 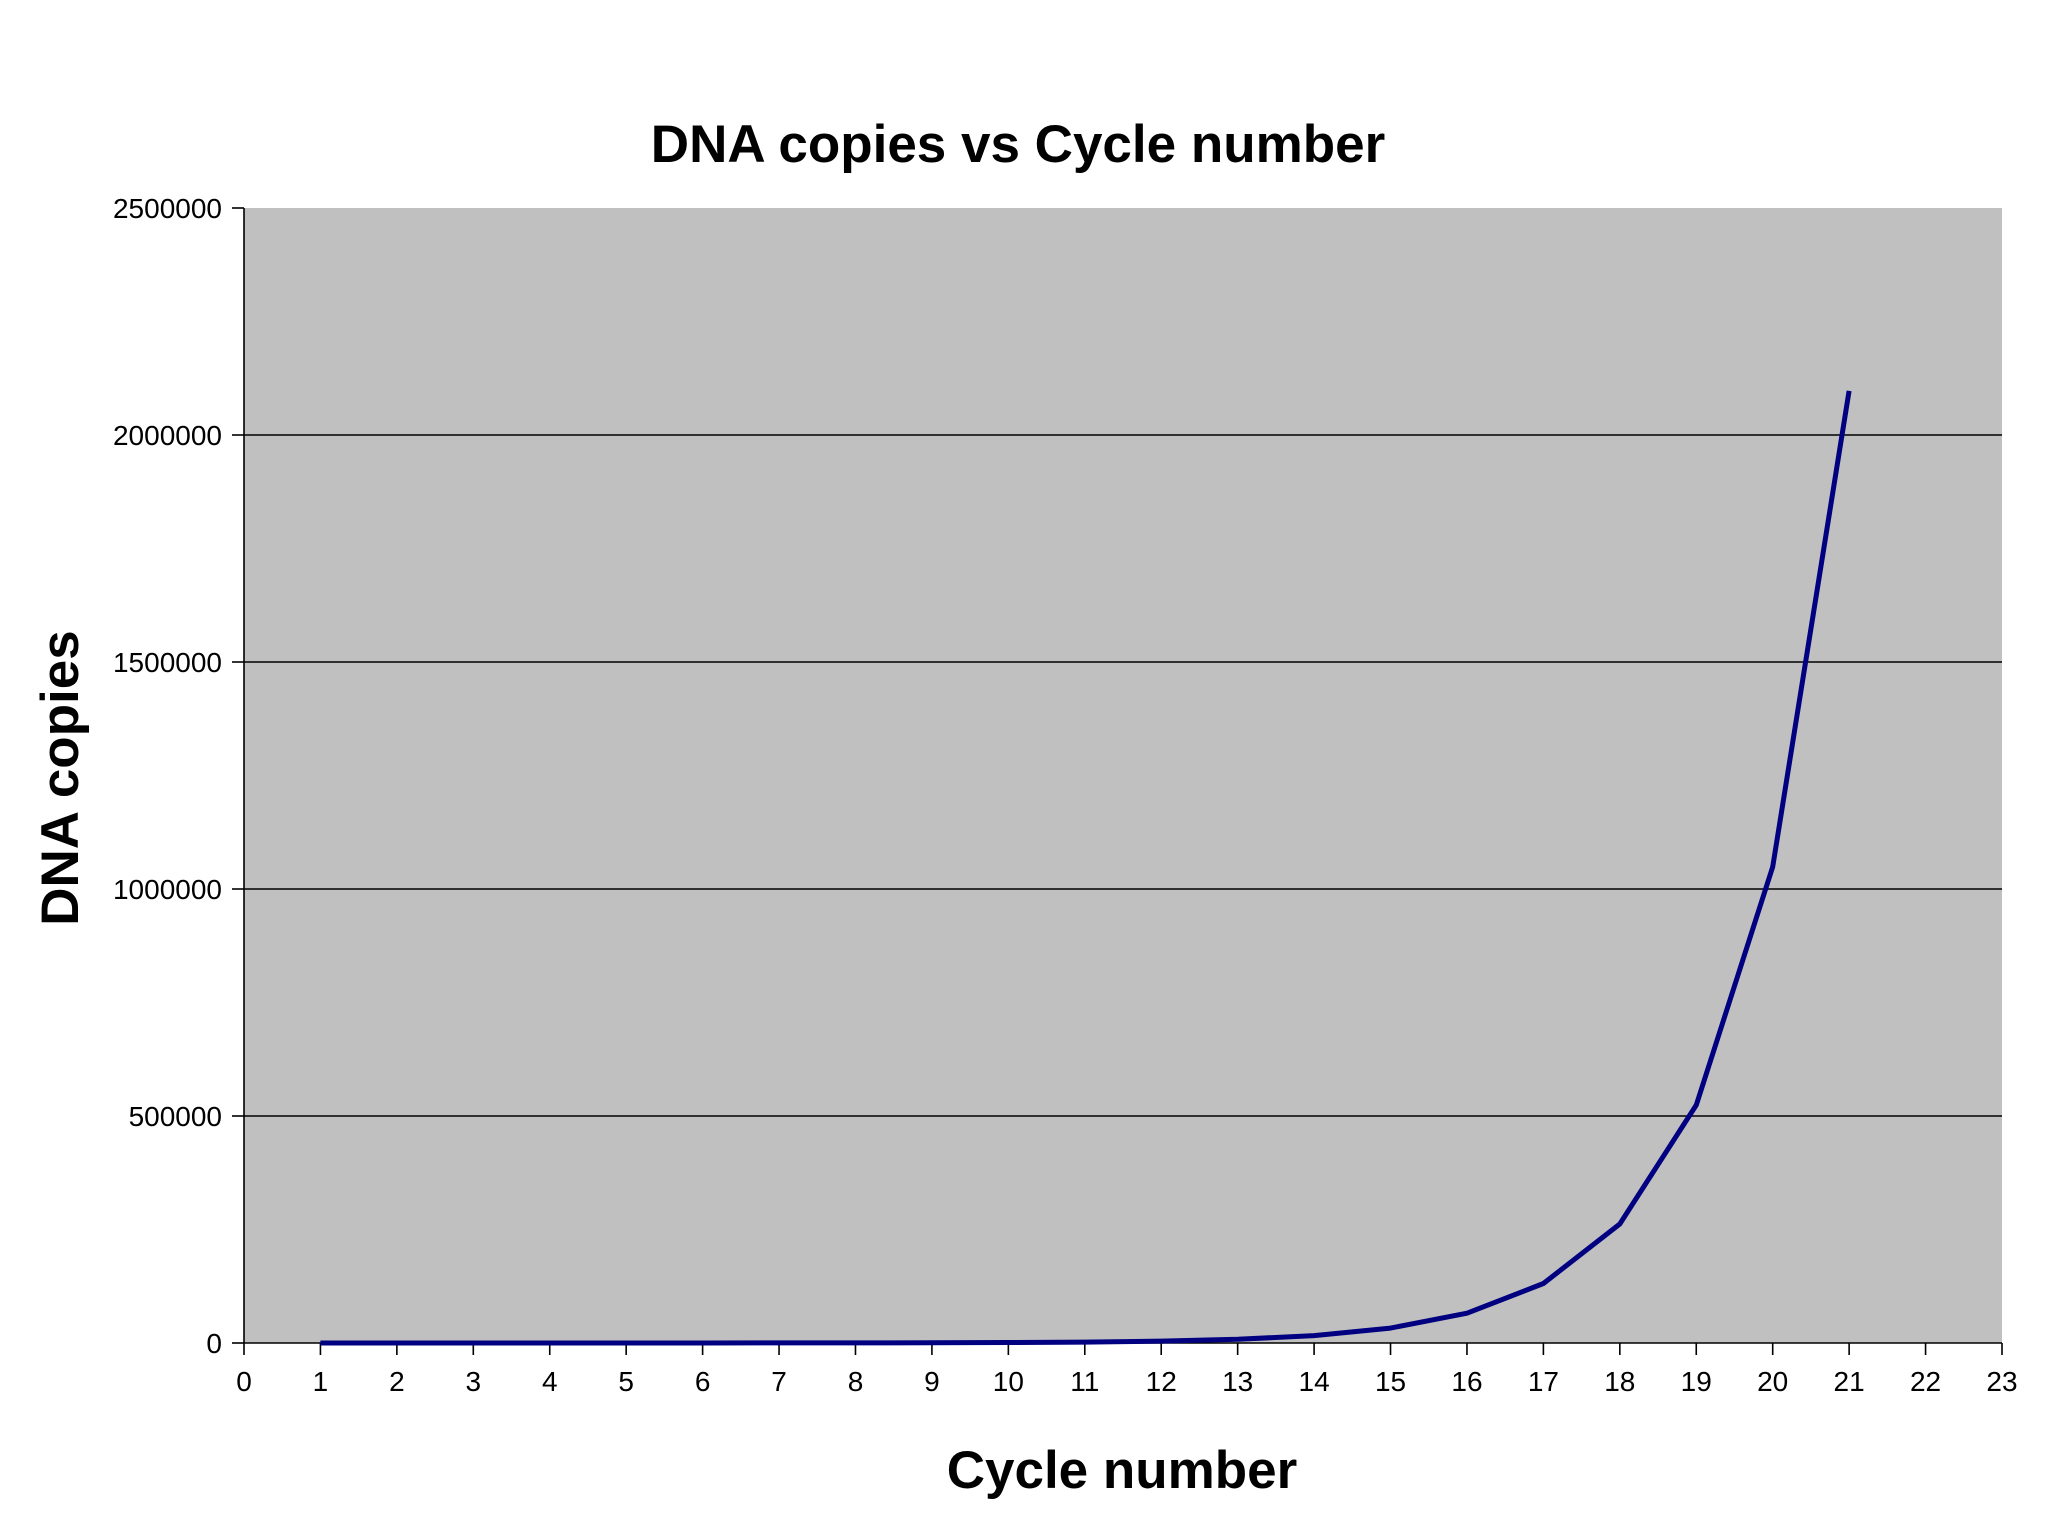 I want to click on y-tick-label-2: 1000000, so click(x=167, y=889).